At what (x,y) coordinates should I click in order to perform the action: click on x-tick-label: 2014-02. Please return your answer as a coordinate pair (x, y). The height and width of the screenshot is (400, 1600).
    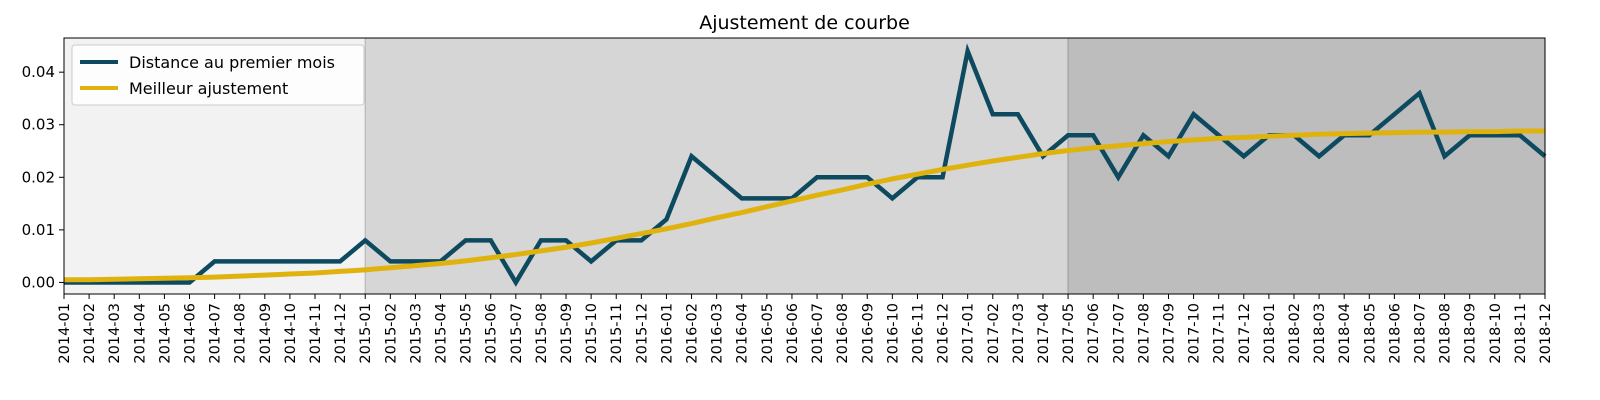
    Looking at the image, I should click on (90, 333).